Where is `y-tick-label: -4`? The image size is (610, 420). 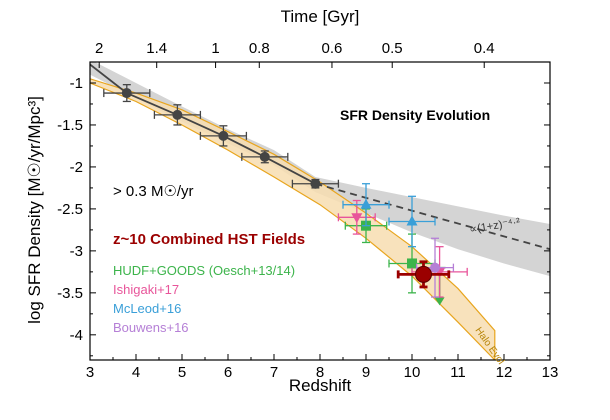
y-tick-label: -4 is located at coordinates (76, 335).